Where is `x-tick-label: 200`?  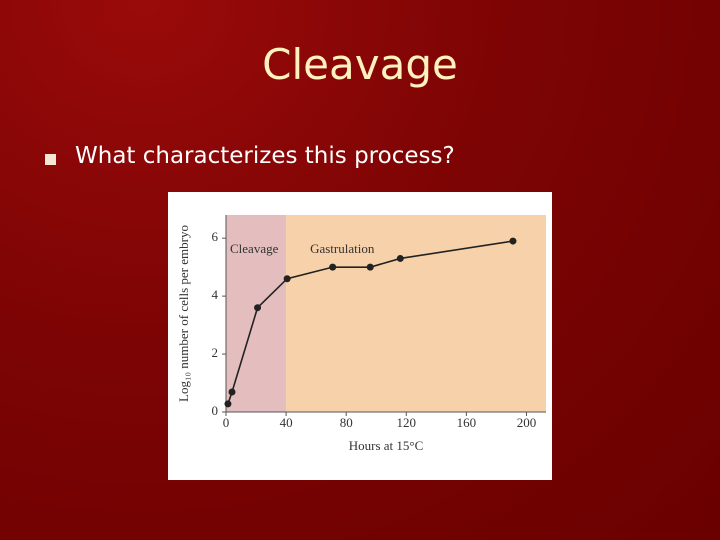
x-tick-label: 200 is located at coordinates (527, 422).